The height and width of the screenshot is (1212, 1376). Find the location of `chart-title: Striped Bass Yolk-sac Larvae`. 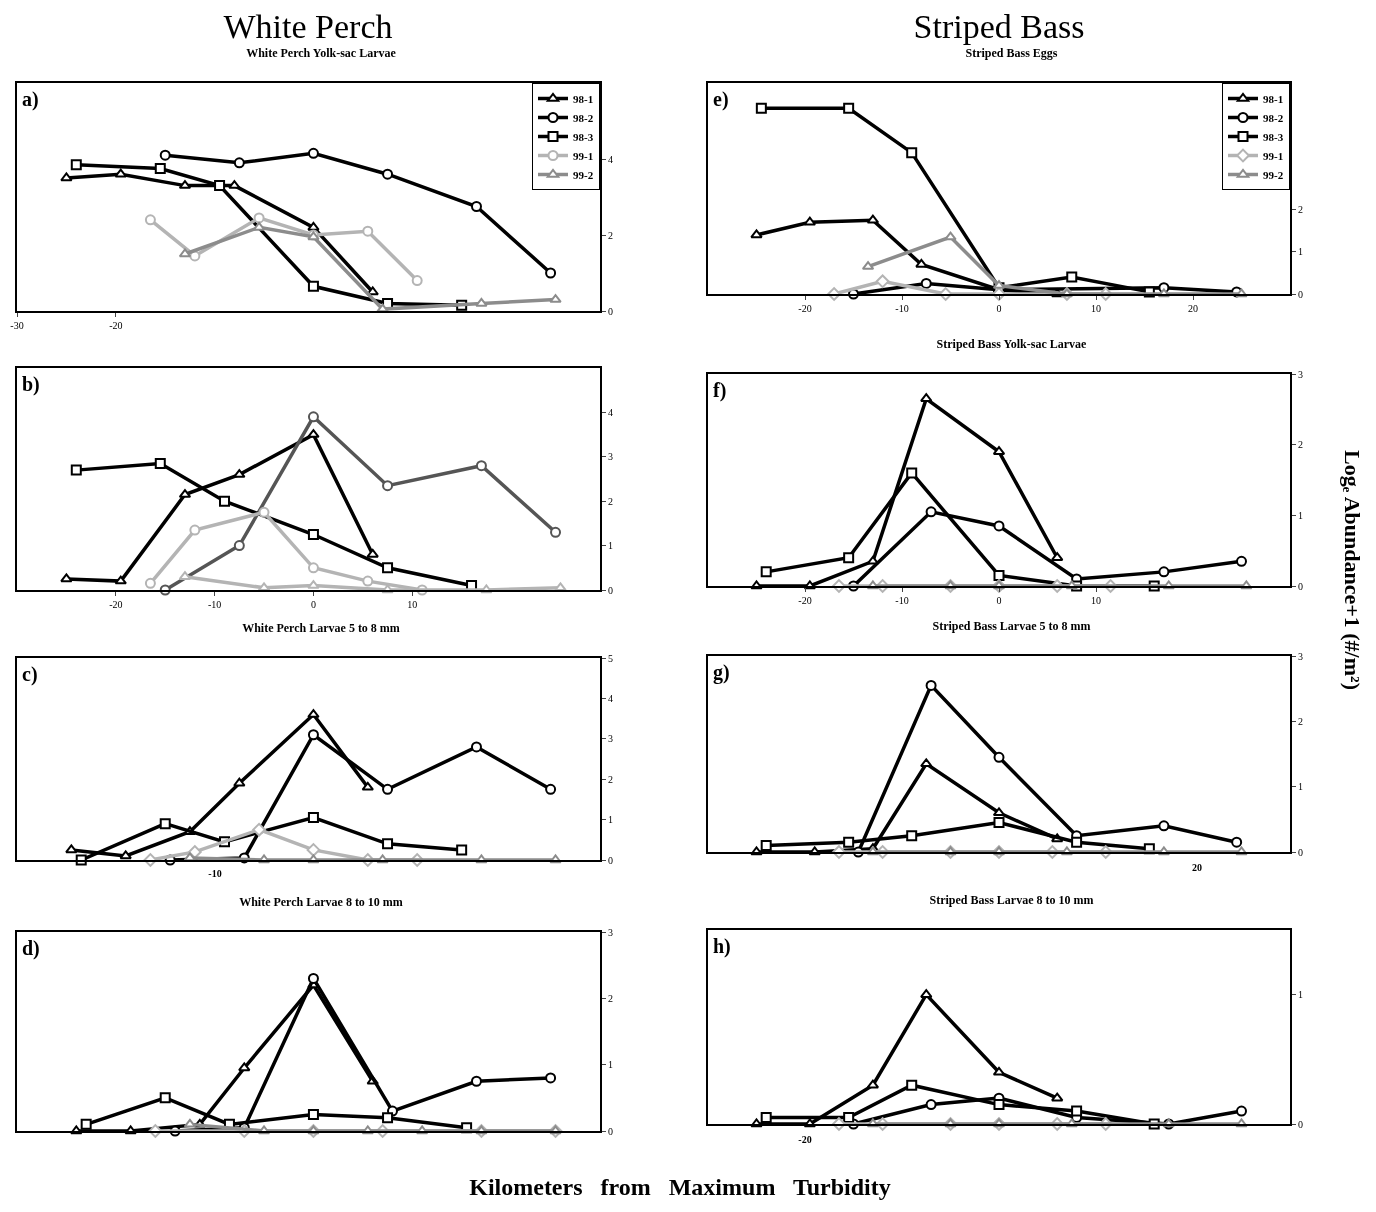

chart-title: Striped Bass Yolk-sac Larvae is located at coordinates (1012, 344).